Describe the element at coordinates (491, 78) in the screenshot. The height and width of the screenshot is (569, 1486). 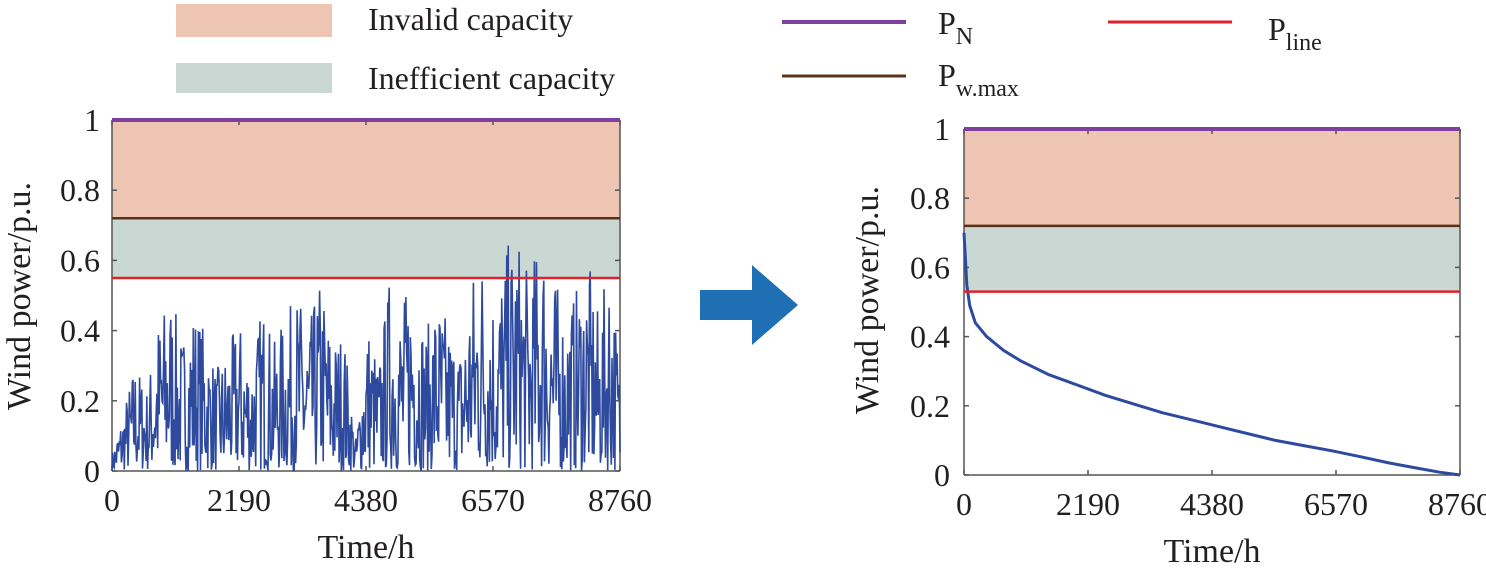
I see `legend-inefficient-label: Inefficient capacity` at that location.